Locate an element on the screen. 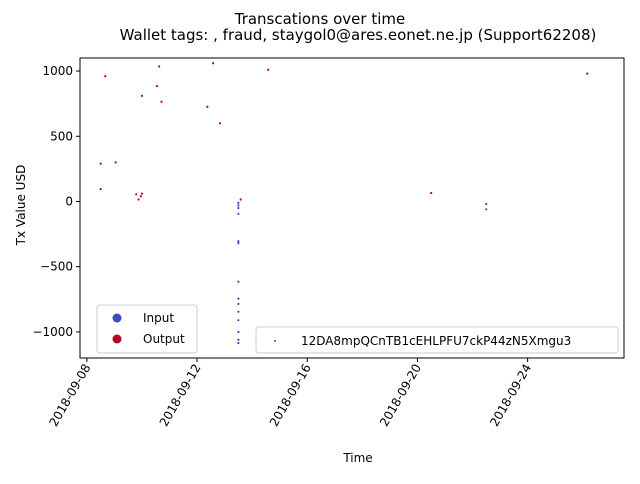 The width and height of the screenshot is (640, 484). legend-output-marker is located at coordinates (117, 339).